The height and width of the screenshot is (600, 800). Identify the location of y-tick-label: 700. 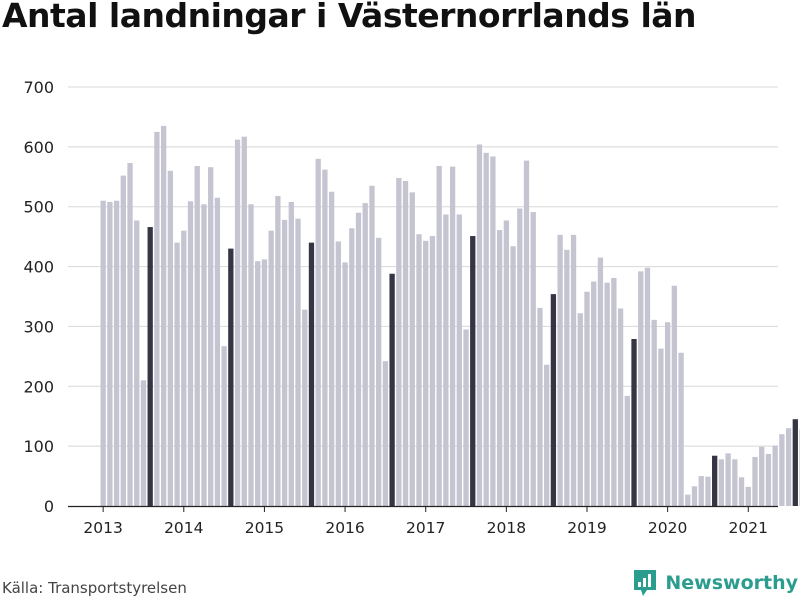
(38, 87).